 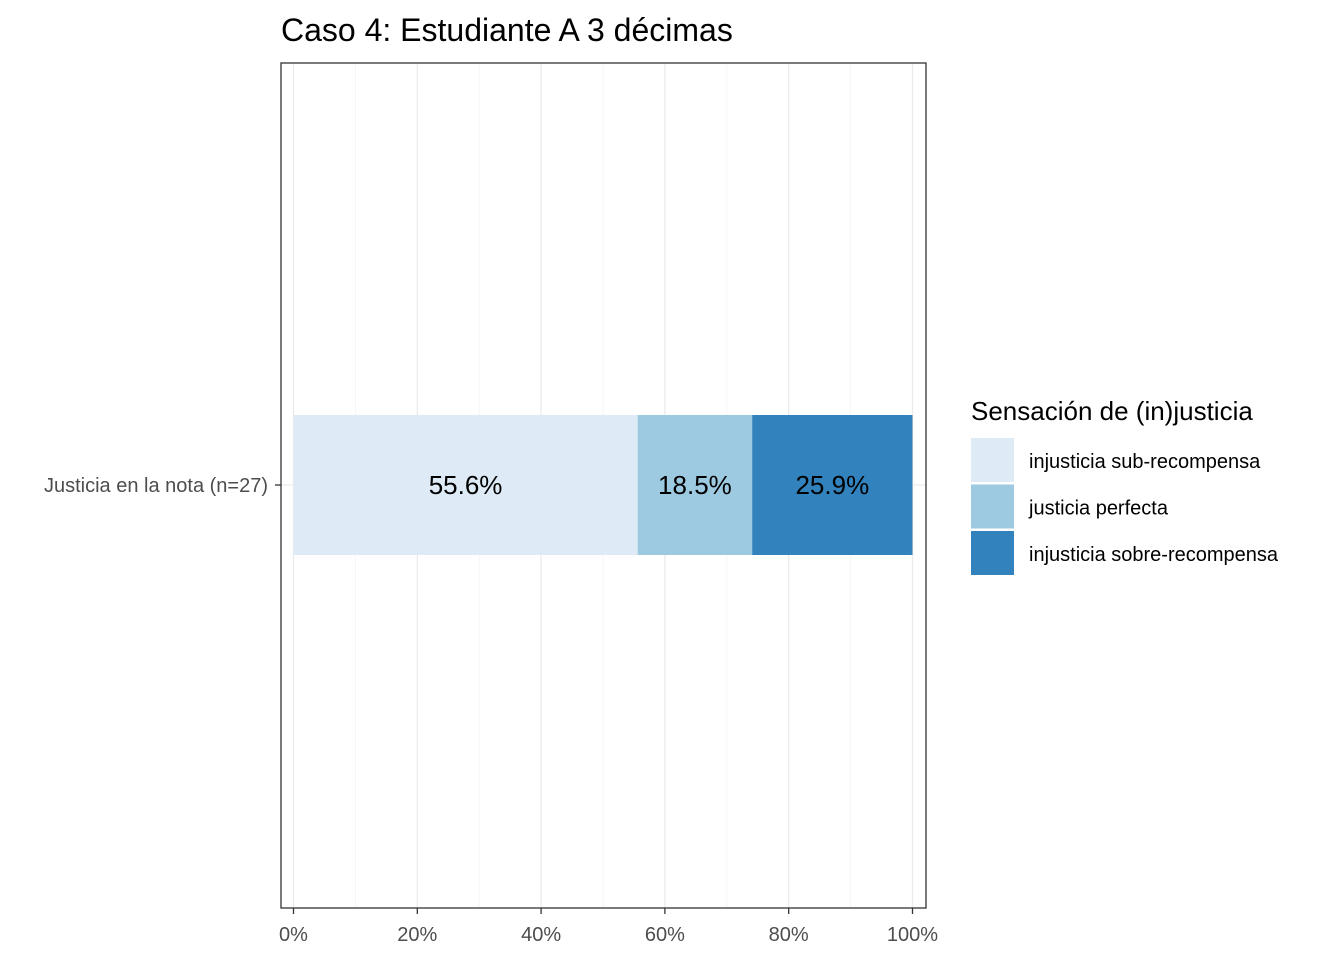 I want to click on x-tick-label: 80%, so click(x=789, y=935).